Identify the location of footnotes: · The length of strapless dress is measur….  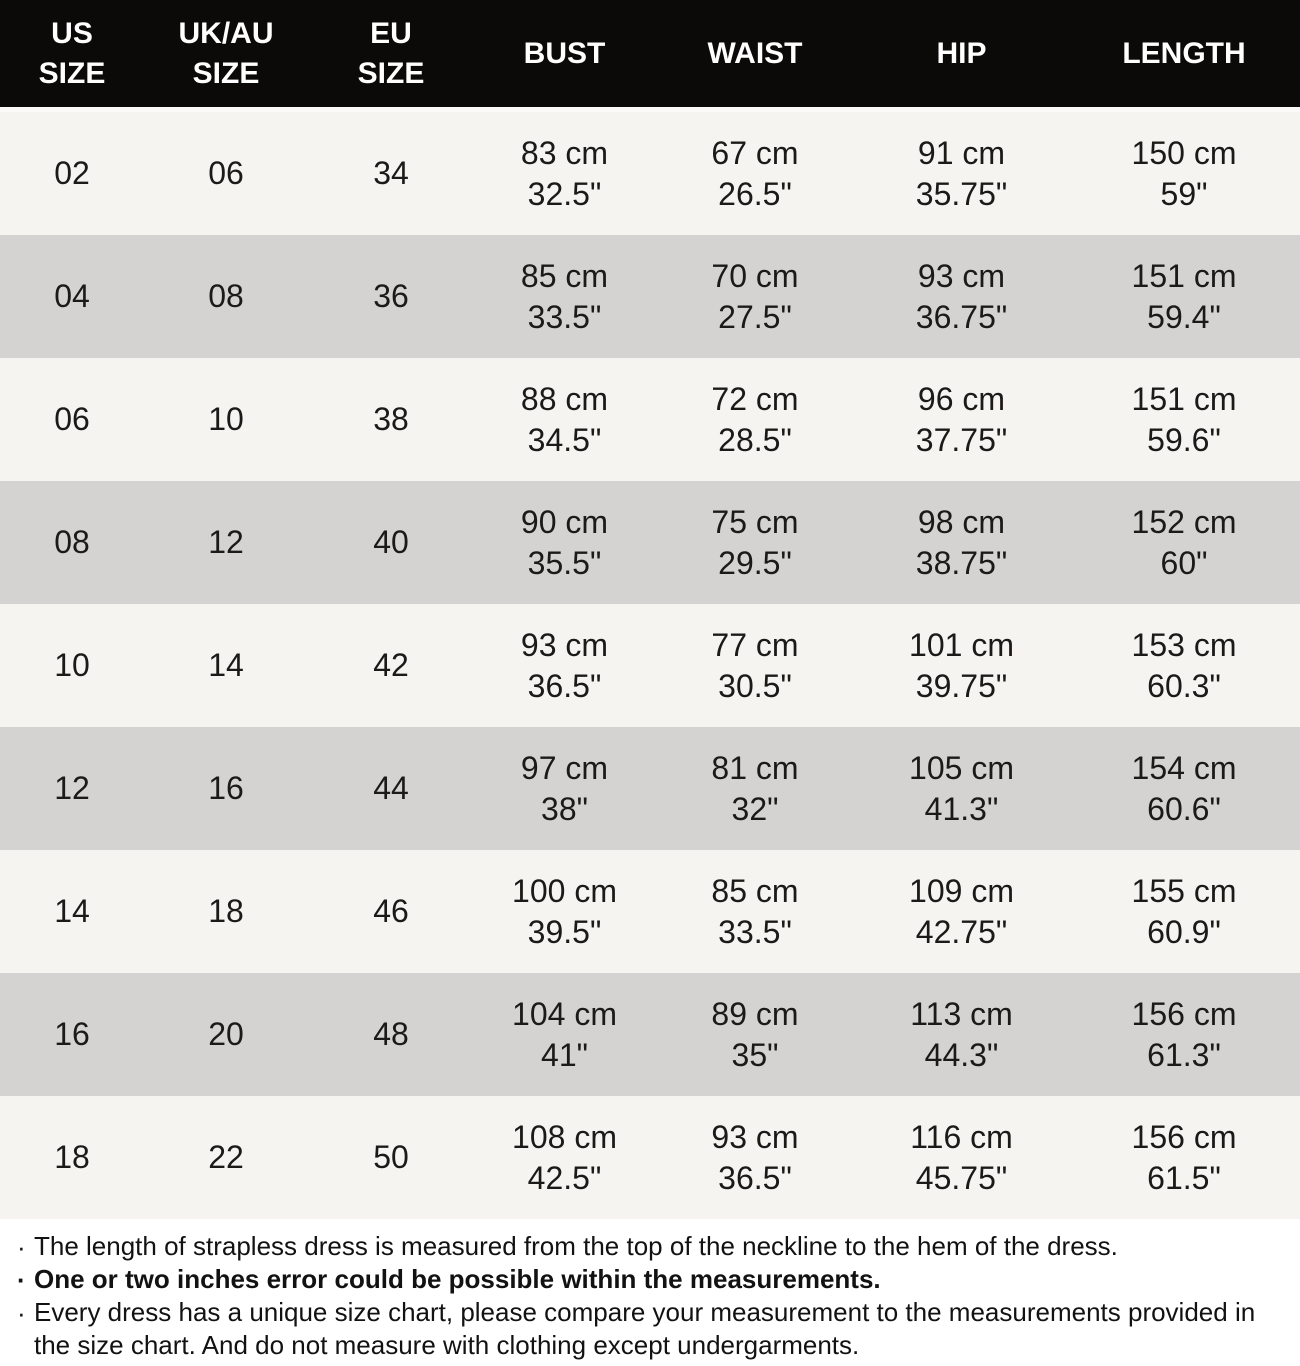
(650, 1290).